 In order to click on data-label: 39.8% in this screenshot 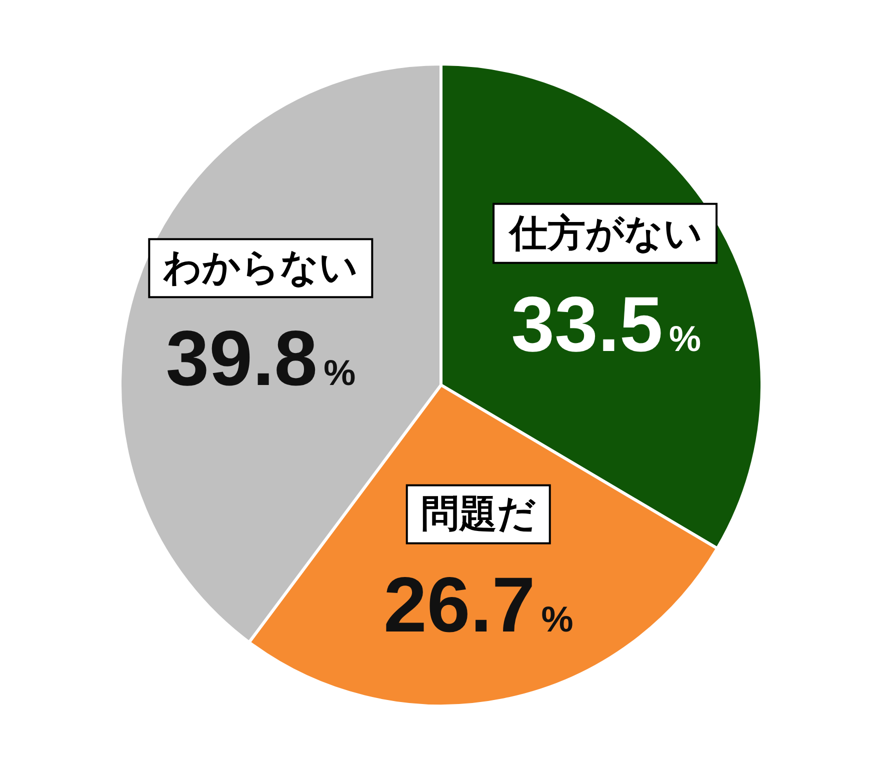, I will do `click(261, 358)`.